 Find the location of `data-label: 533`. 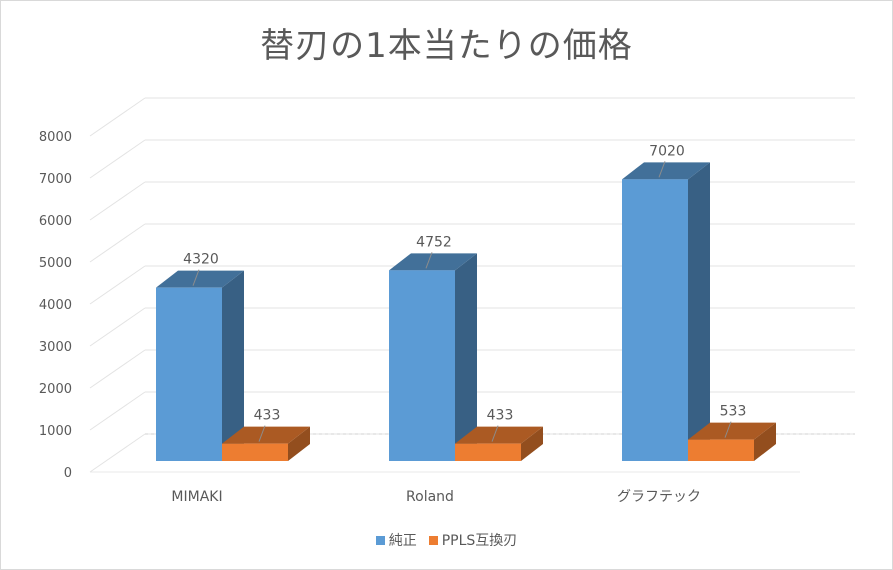

data-label: 533 is located at coordinates (733, 412).